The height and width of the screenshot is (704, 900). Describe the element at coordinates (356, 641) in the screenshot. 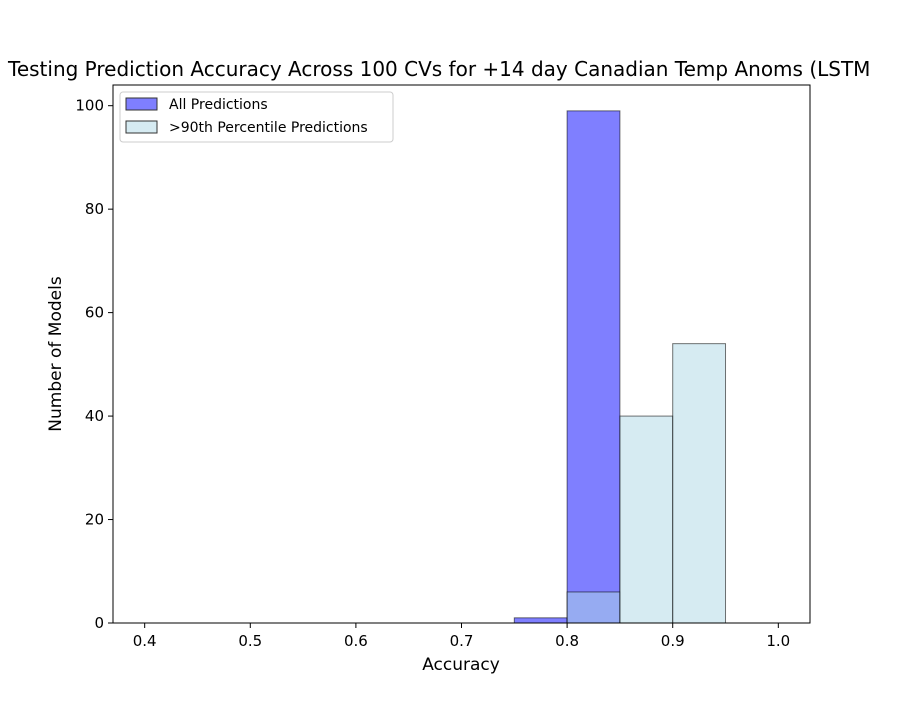

I see `x-tick-label: 0.6` at that location.